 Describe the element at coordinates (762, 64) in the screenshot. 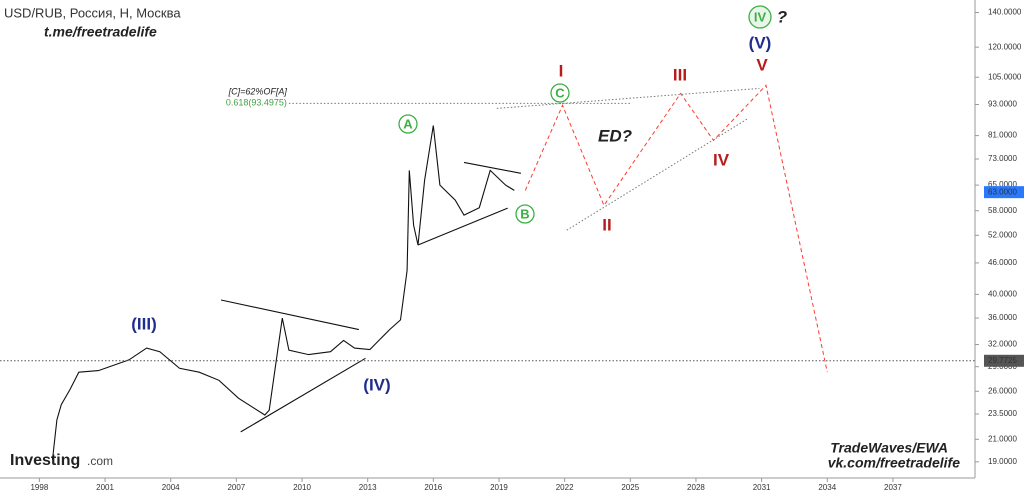

I see `wave-label: V` at that location.